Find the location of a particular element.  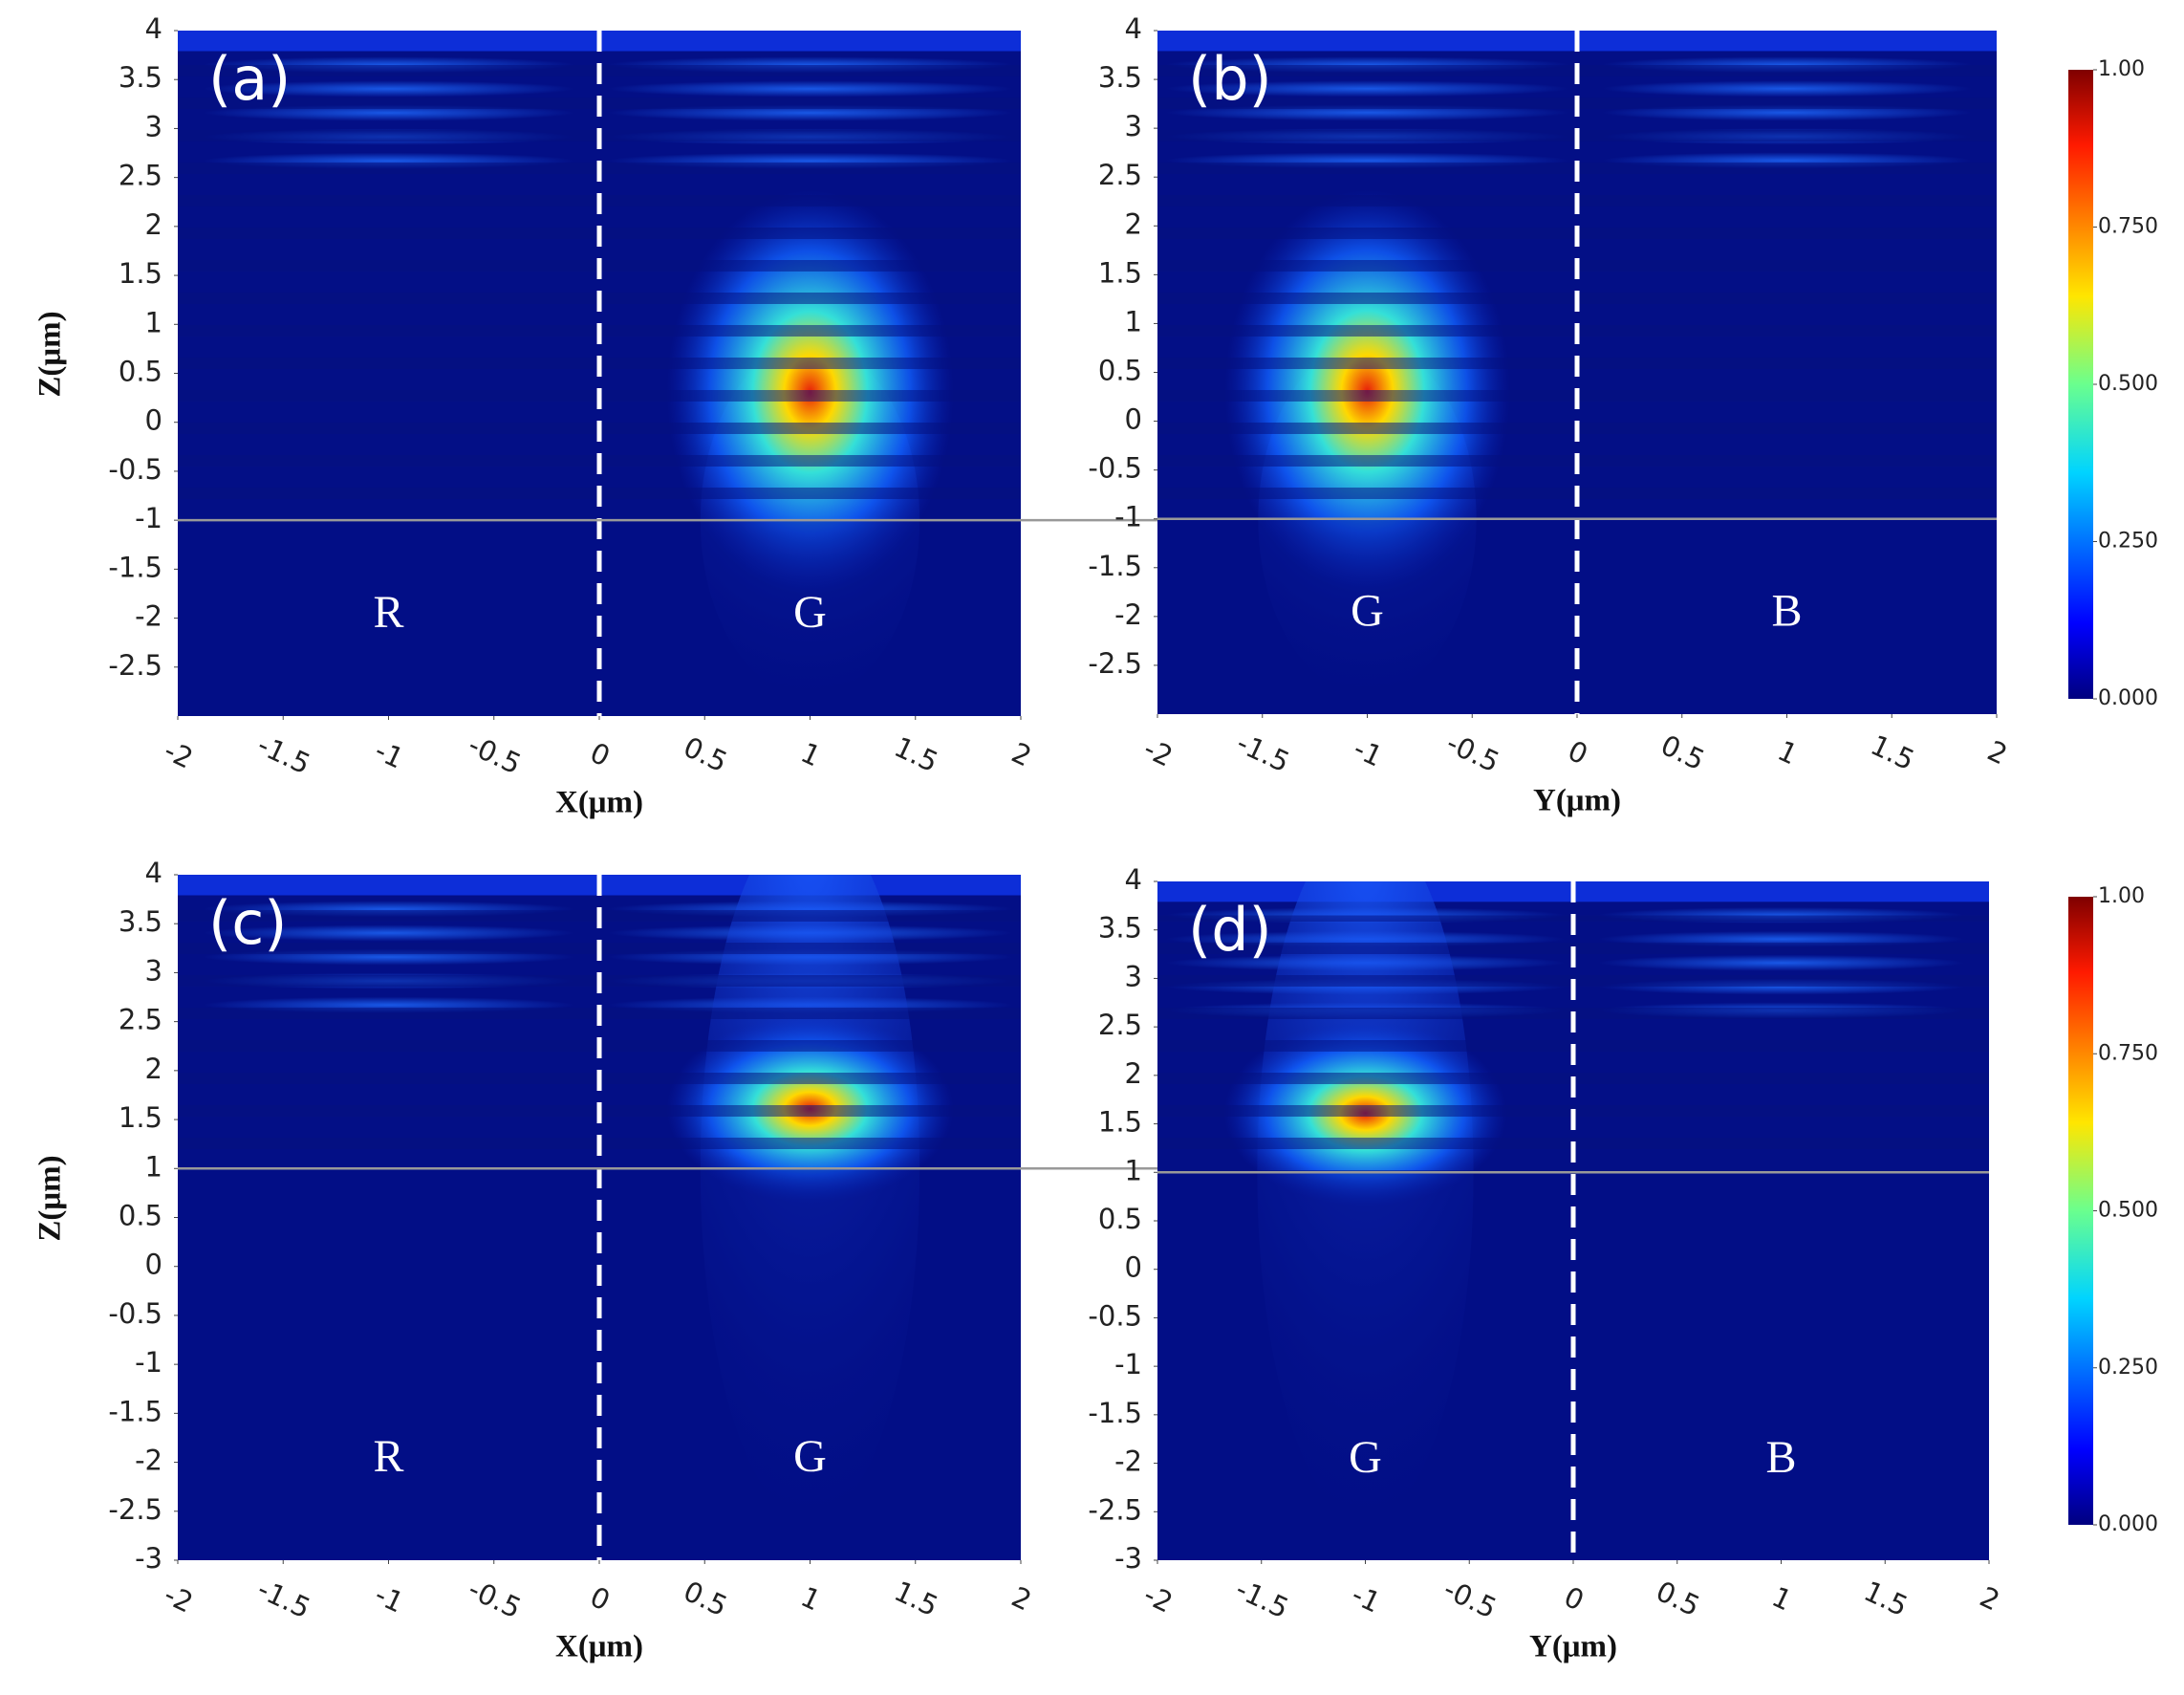

y-tick-label: 1 is located at coordinates (1133, 321).